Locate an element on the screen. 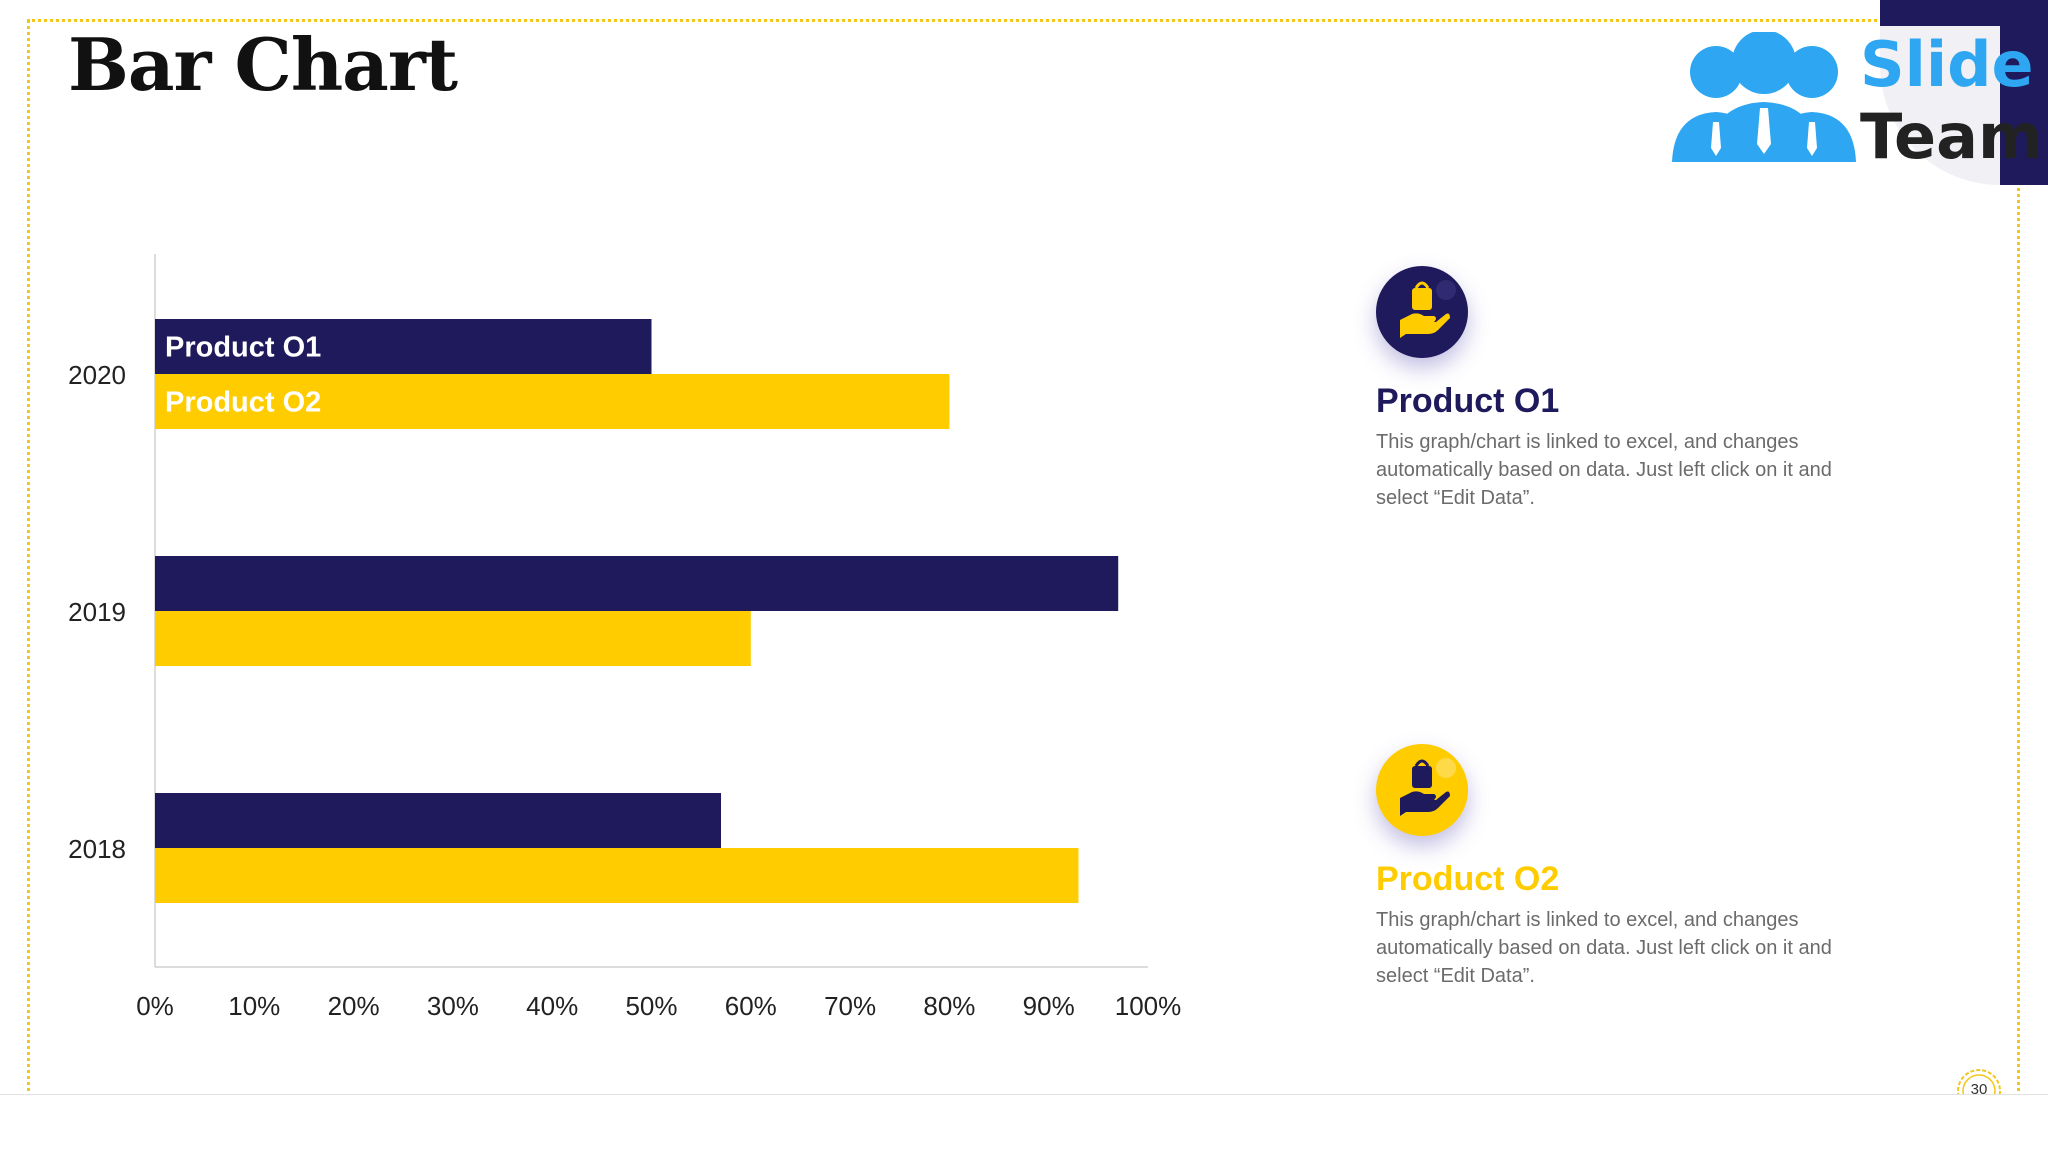  slideteam-logo: Slide Team is located at coordinates (1851, 111).